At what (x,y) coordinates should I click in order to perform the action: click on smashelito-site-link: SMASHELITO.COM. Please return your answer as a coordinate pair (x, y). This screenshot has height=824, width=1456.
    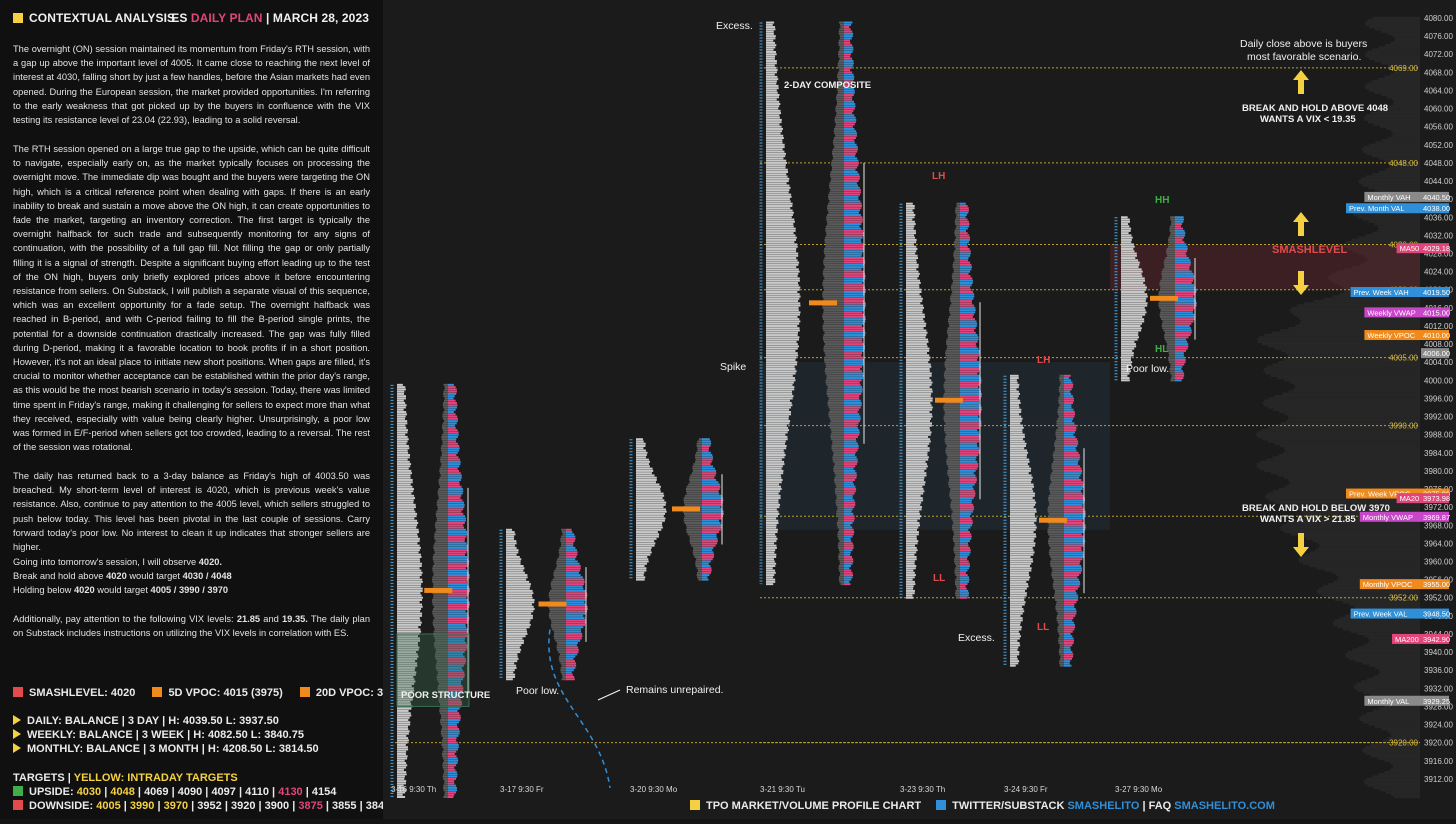
    Looking at the image, I should click on (1224, 806).